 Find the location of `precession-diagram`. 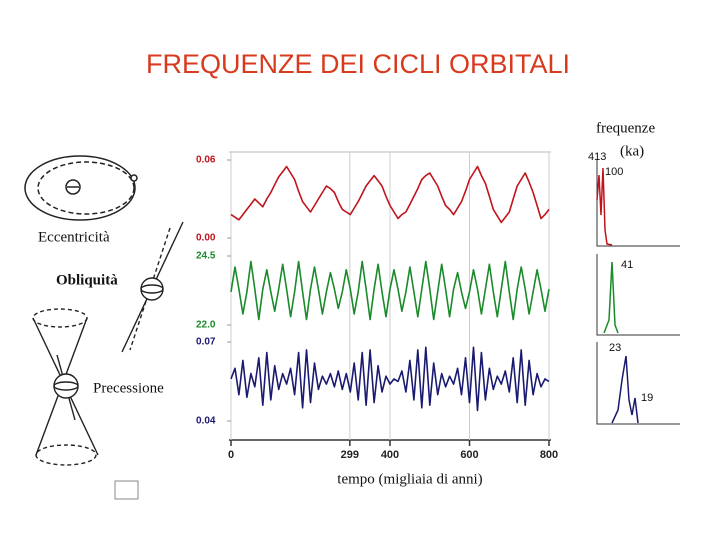

precession-diagram is located at coordinates (65, 387).